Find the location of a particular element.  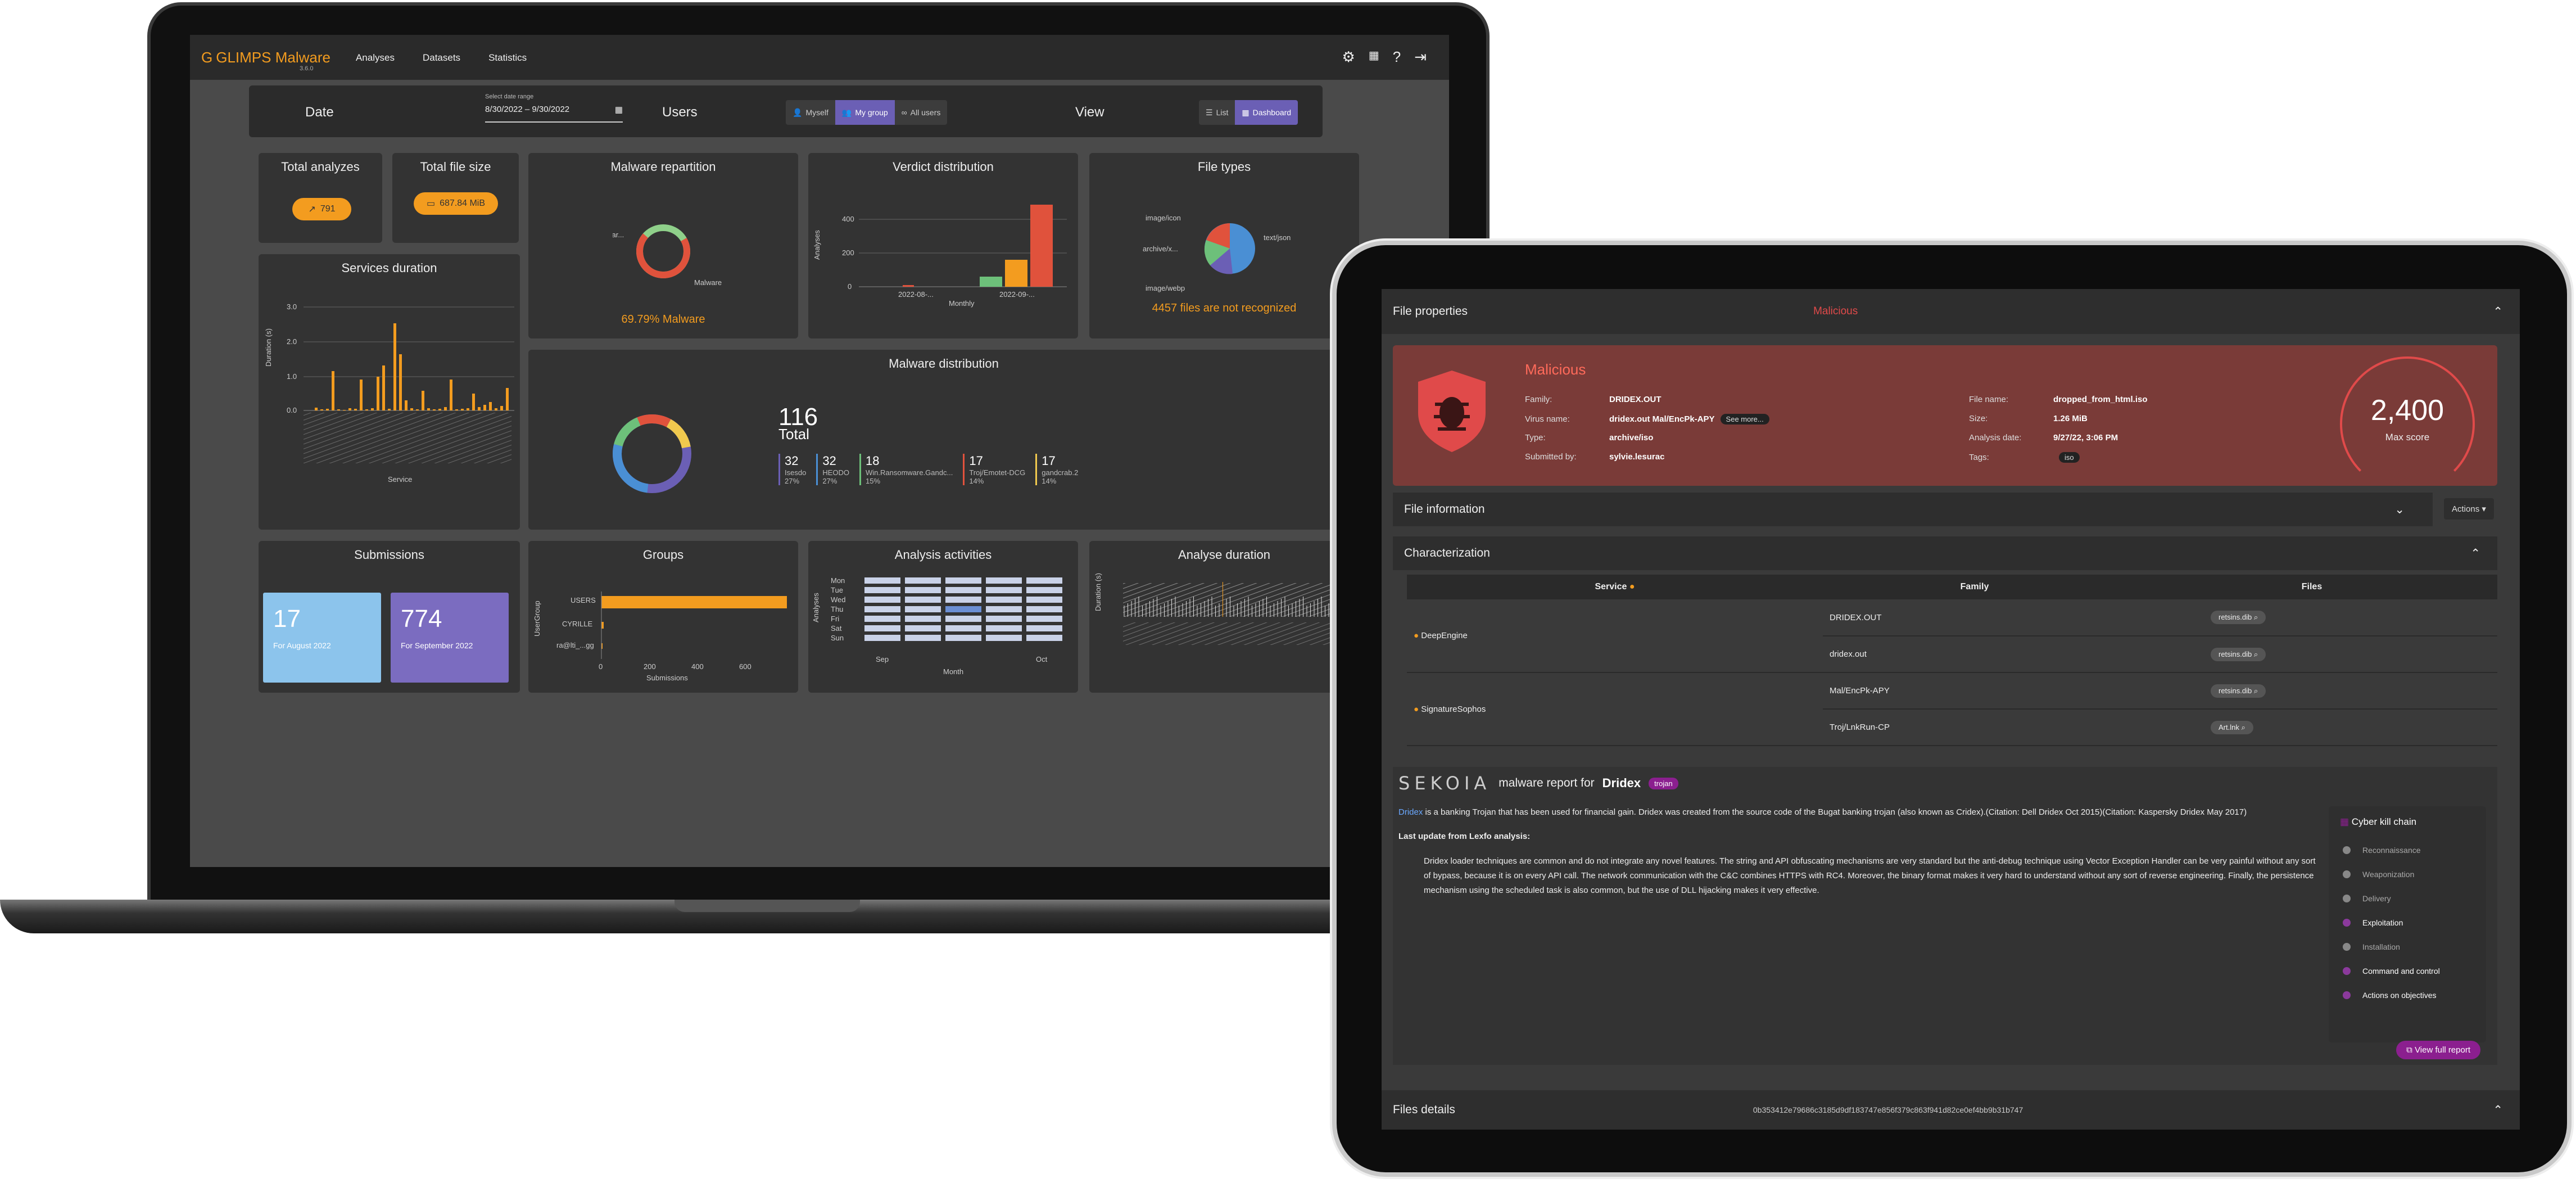

legend-pct: 15% is located at coordinates (873, 481).